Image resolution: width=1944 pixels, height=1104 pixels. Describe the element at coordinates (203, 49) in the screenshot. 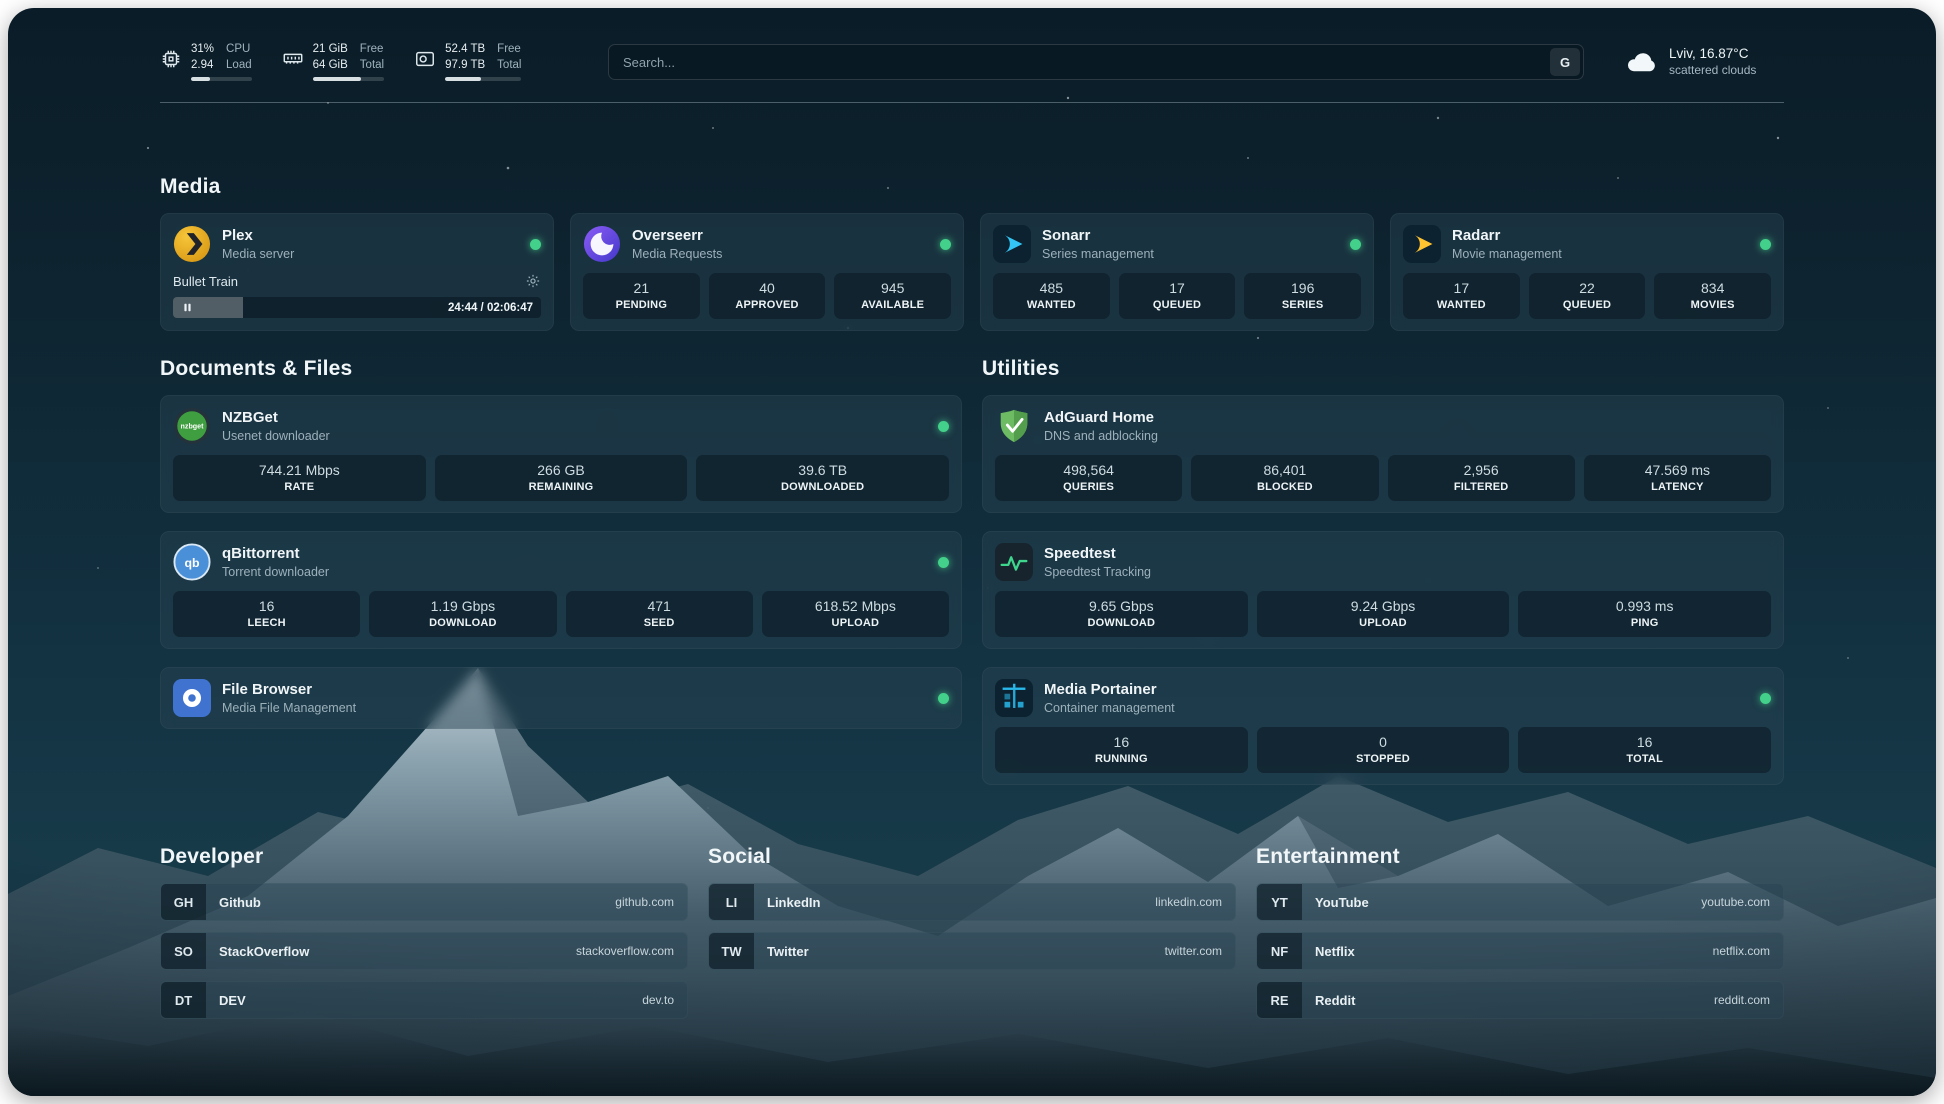

I see `cpu-usage-value: 31%` at that location.